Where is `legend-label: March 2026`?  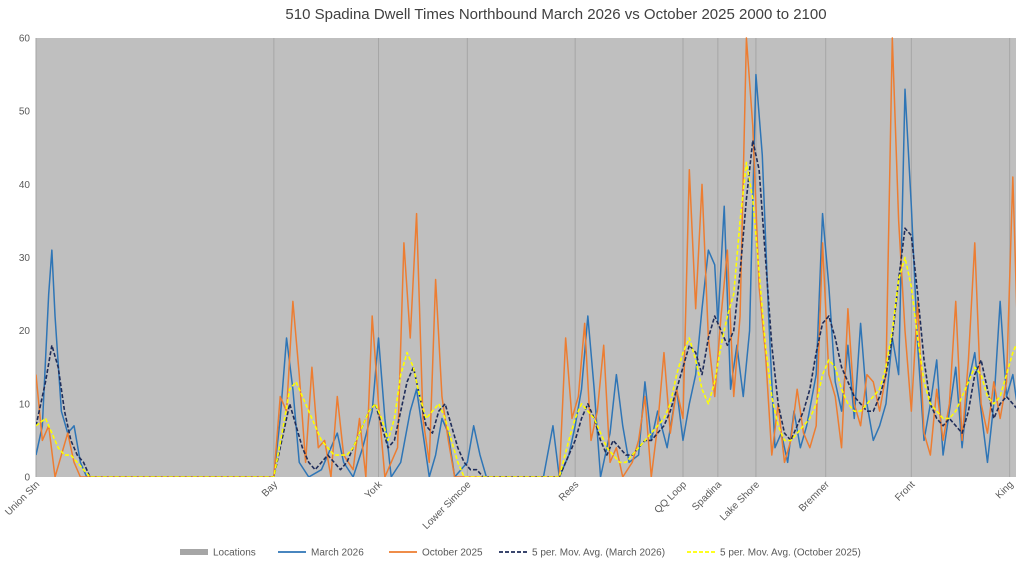
legend-label: March 2026 is located at coordinates (337, 553).